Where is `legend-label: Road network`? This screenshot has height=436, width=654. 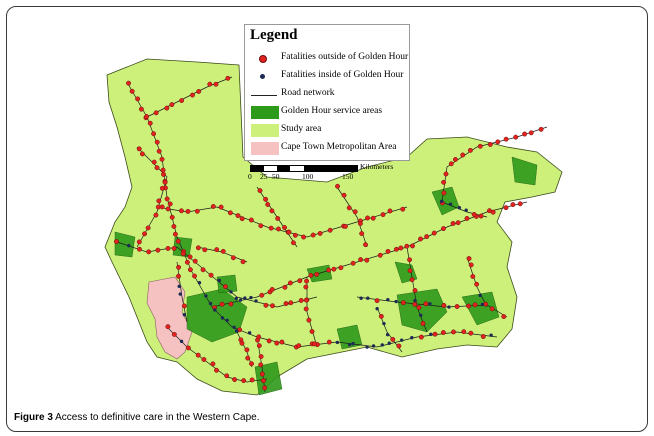
legend-label: Road network is located at coordinates (308, 93).